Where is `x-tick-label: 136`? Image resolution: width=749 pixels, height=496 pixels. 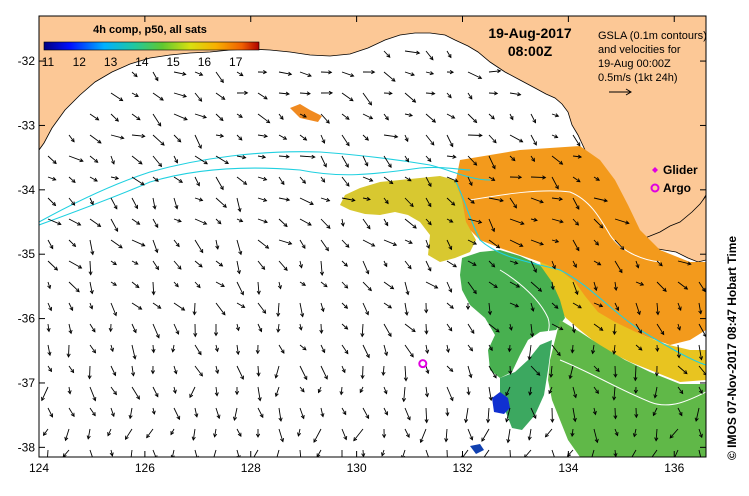 x-tick-label: 136 is located at coordinates (674, 468).